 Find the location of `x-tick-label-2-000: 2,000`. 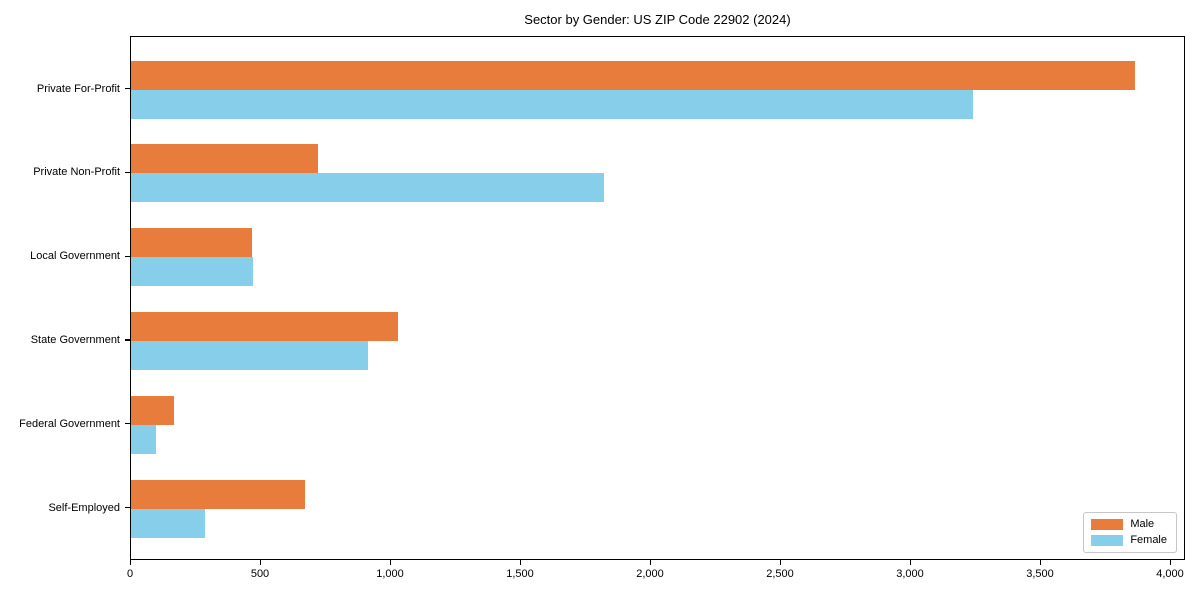

x-tick-label-2-000: 2,000 is located at coordinates (650, 574).